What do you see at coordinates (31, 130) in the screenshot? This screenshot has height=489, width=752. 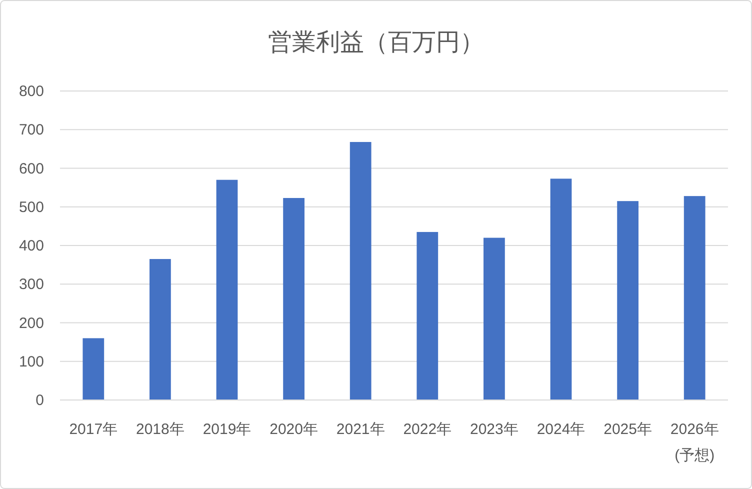 I see `y-tick-label: 700` at bounding box center [31, 130].